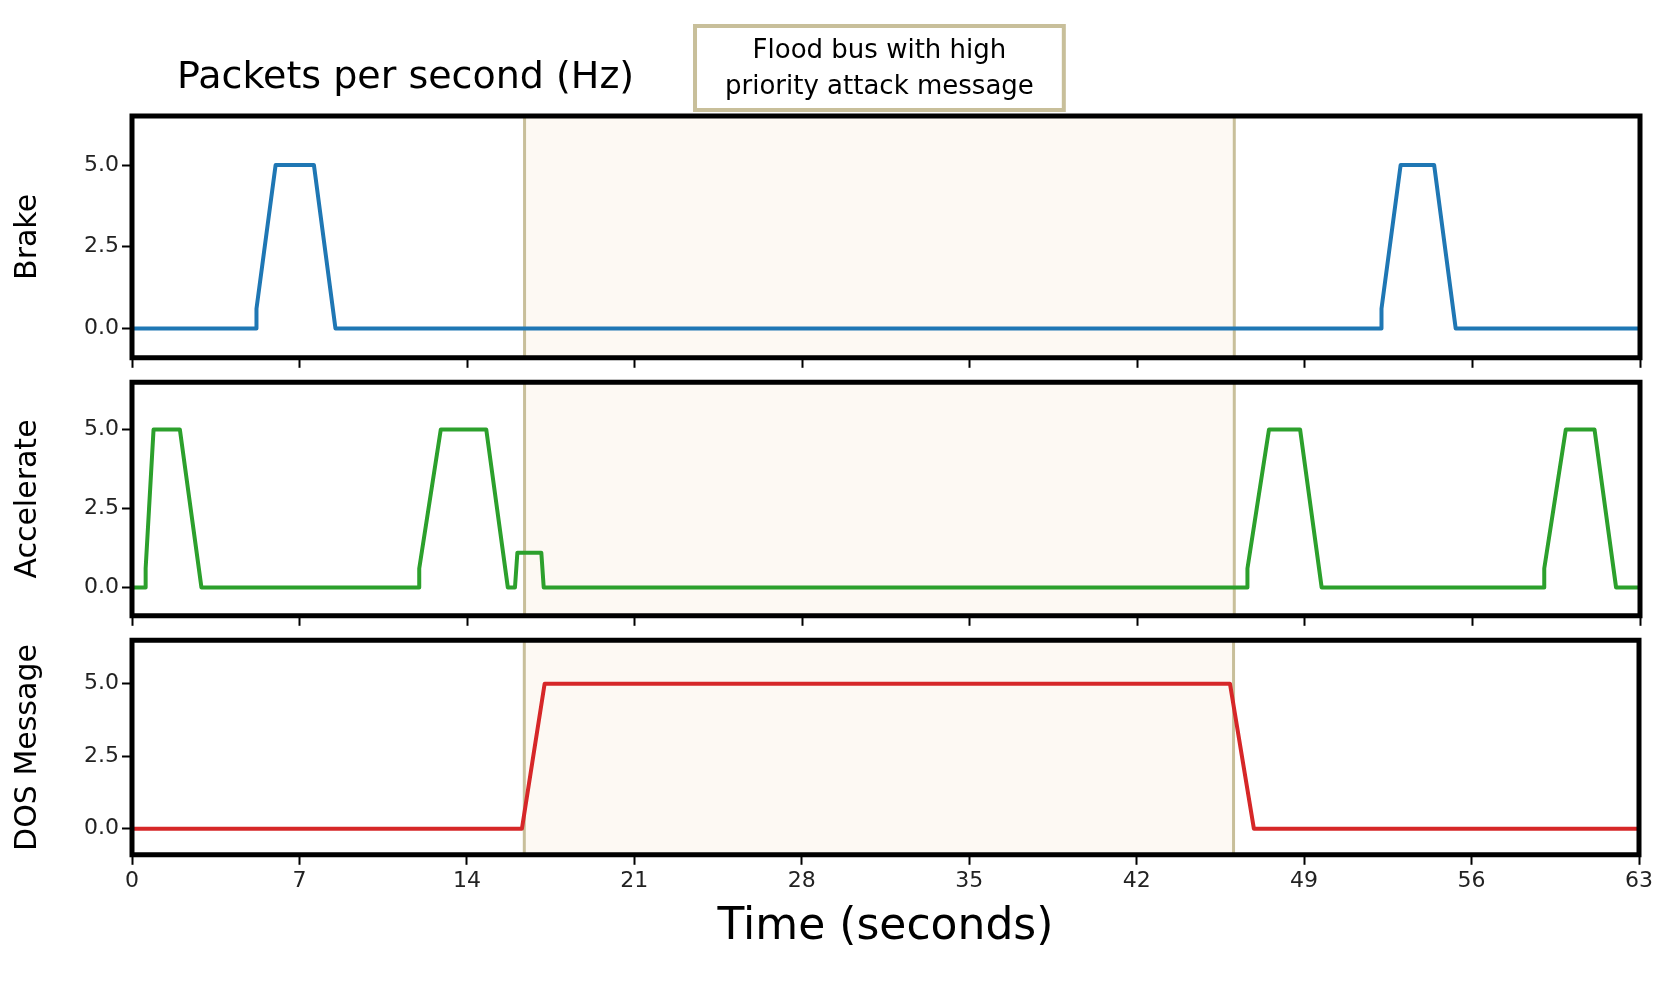 Image resolution: width=1665 pixels, height=984 pixels. Describe the element at coordinates (406, 74) in the screenshot. I see `chart-title: Packets per second (Hz)` at that location.